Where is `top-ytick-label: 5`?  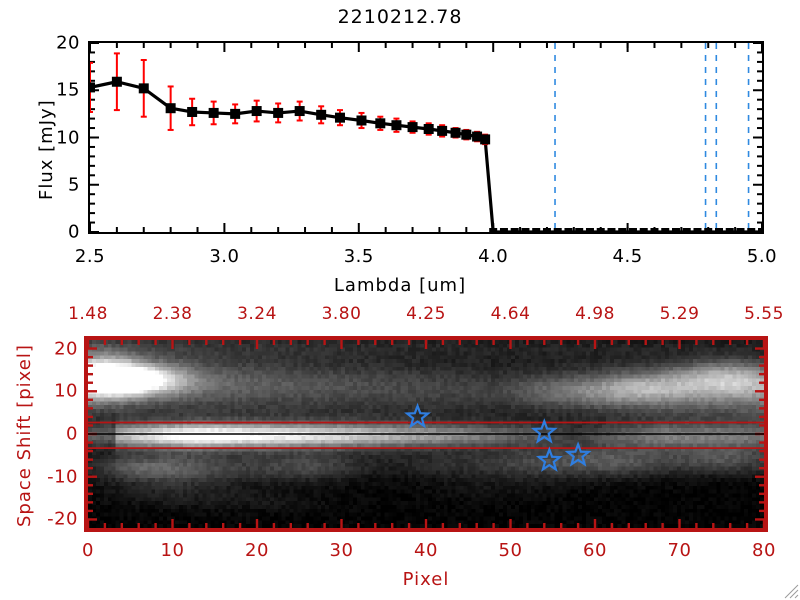 top-ytick-label: 5 is located at coordinates (74, 185).